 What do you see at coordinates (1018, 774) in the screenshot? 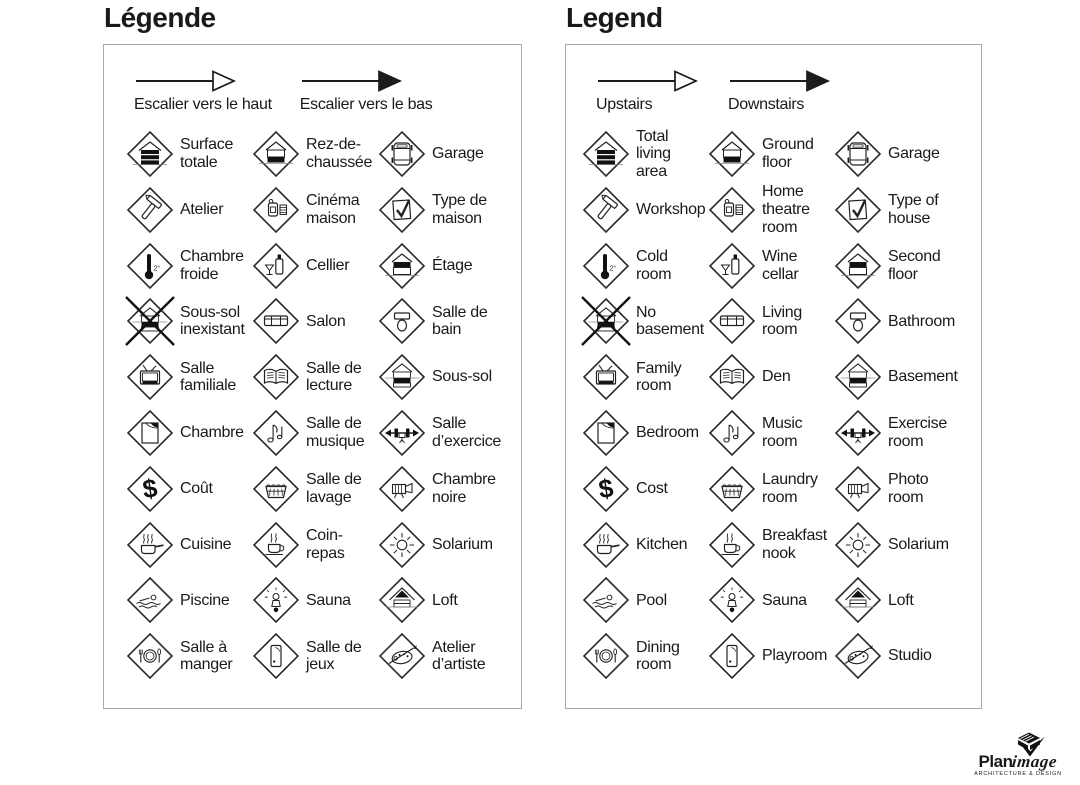
I see `logo-tagline: ARCHITECTURE & DESIGN` at bounding box center [1018, 774].